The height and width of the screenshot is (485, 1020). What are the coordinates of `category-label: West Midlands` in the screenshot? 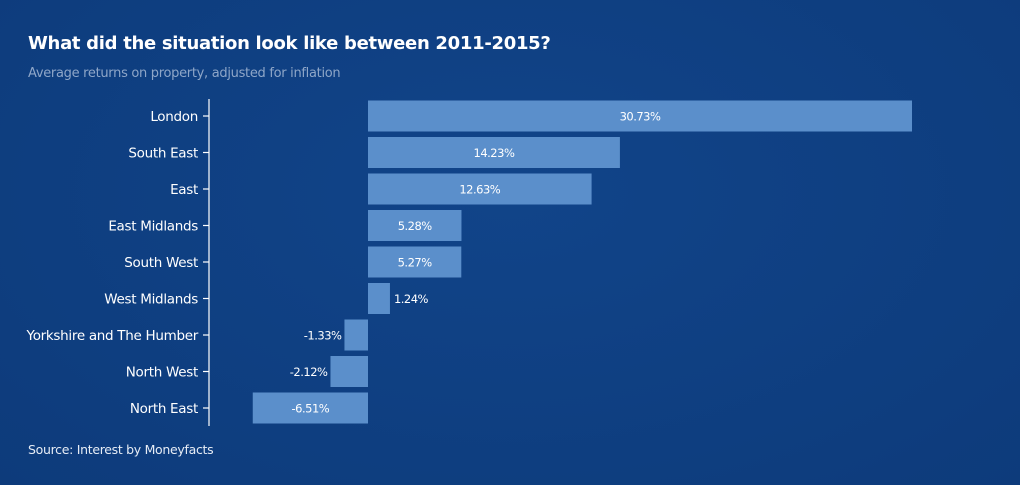 It's located at (151, 300).